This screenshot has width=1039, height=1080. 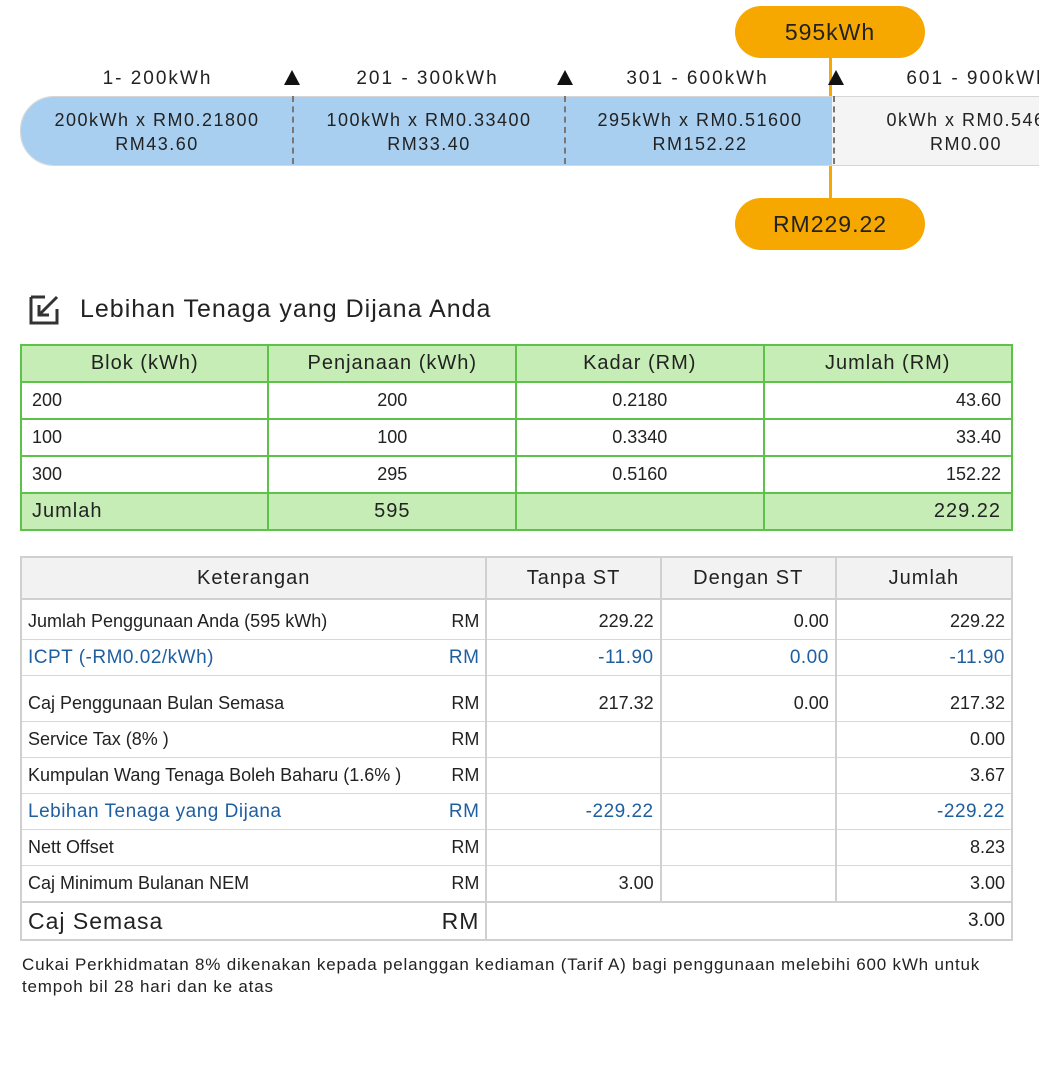 What do you see at coordinates (157, 120) in the screenshot?
I see `segment-calc: 200kWh x RM0.21800` at bounding box center [157, 120].